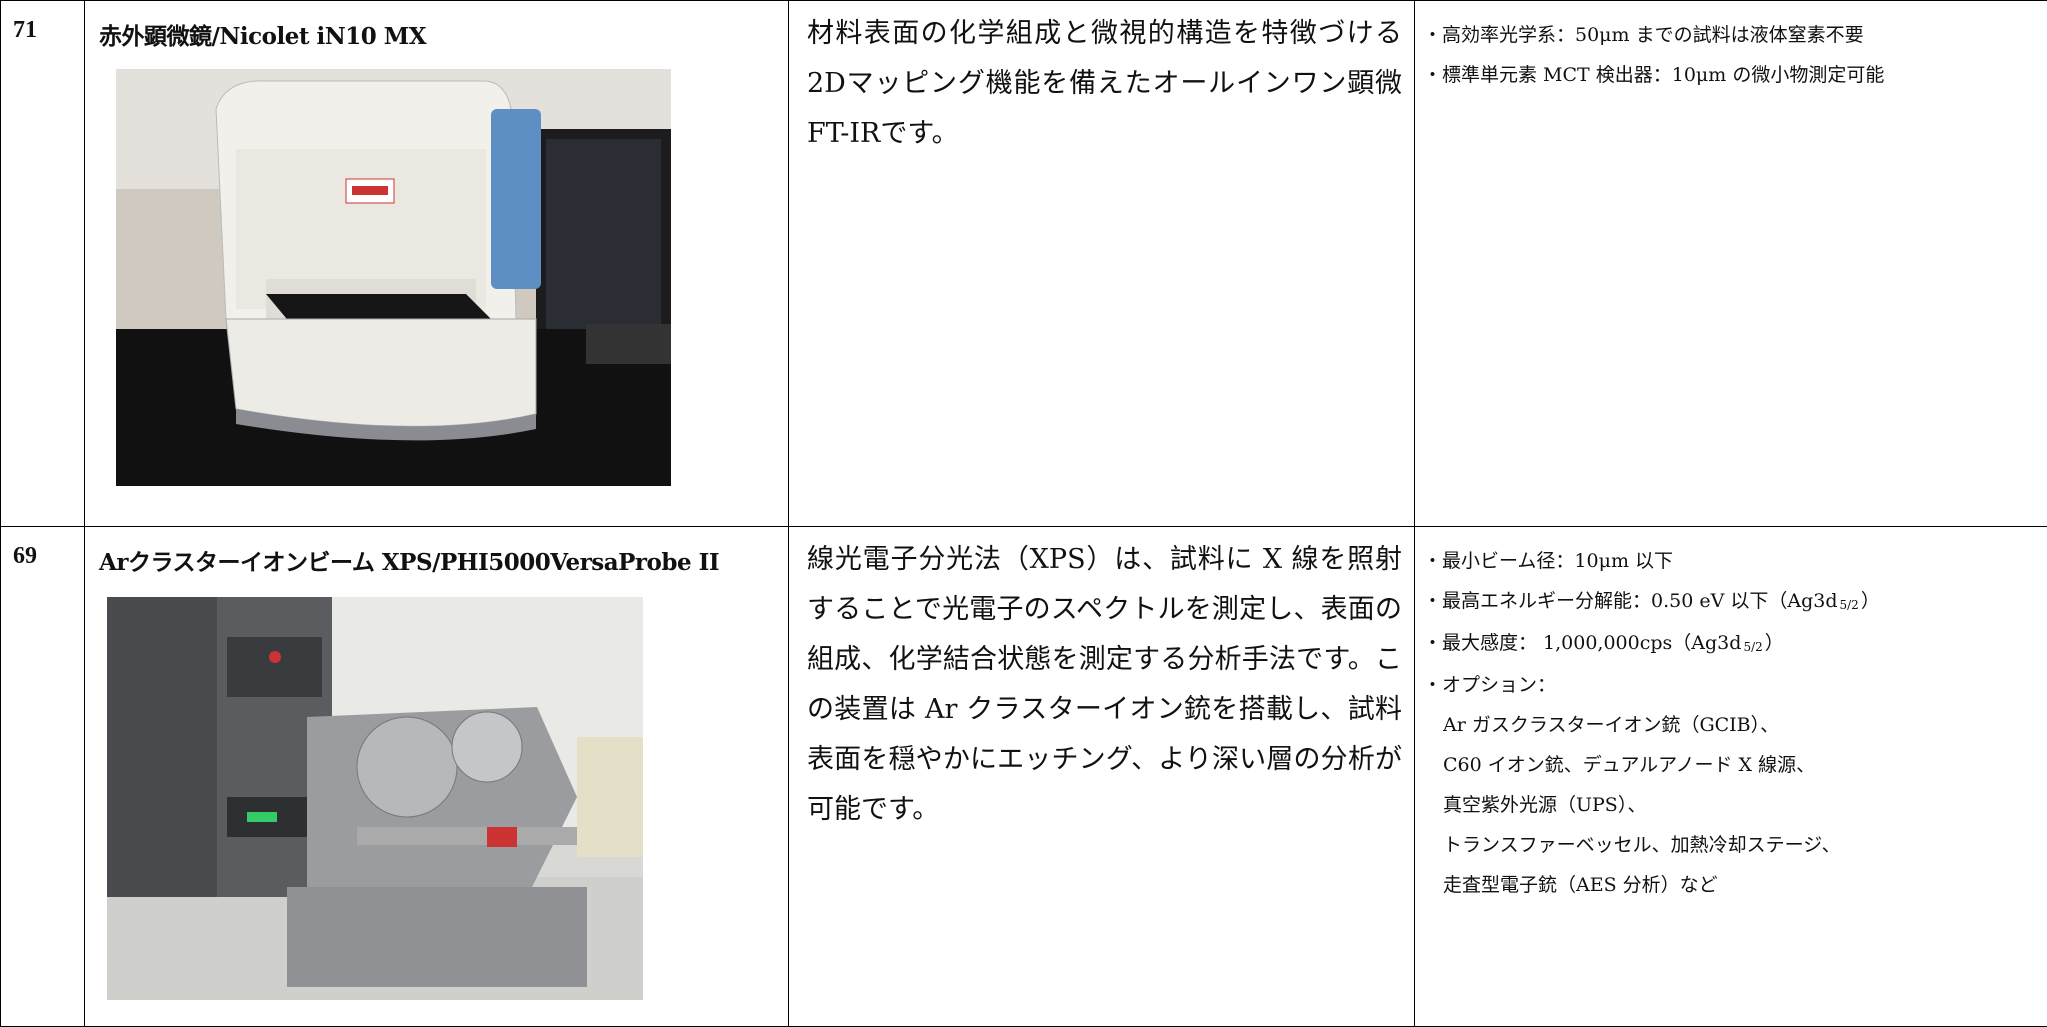  What do you see at coordinates (1731, 561) in the screenshot?
I see `spec-line: ・最小ビーム径：10μm 以下` at bounding box center [1731, 561].